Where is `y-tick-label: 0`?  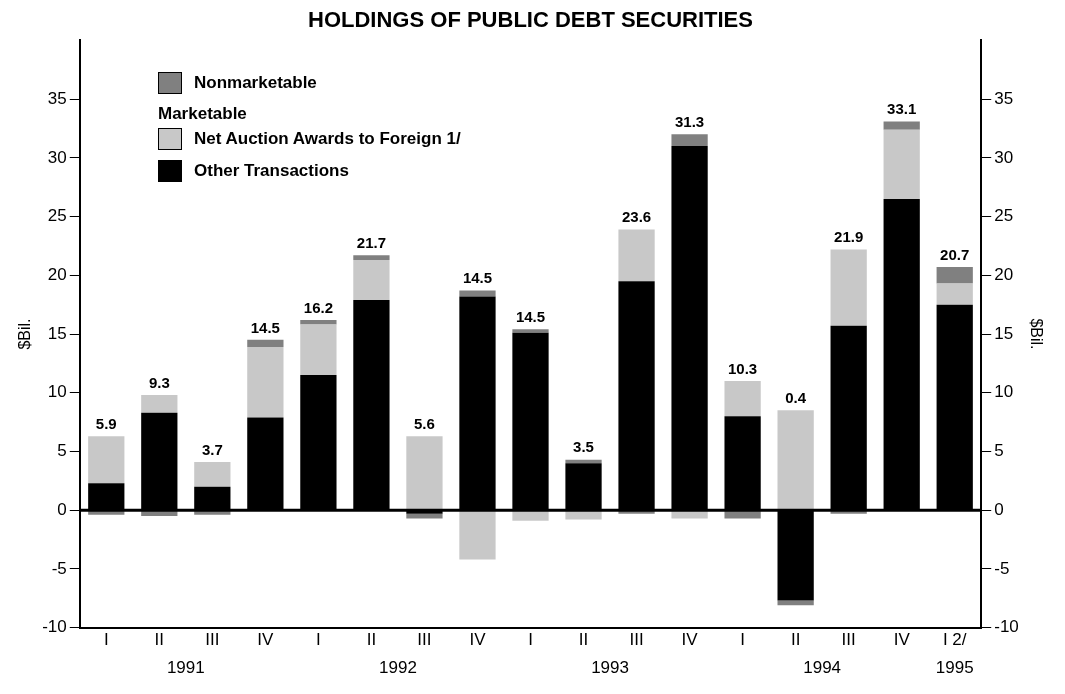
y-tick-label: 0 is located at coordinates (62, 509).